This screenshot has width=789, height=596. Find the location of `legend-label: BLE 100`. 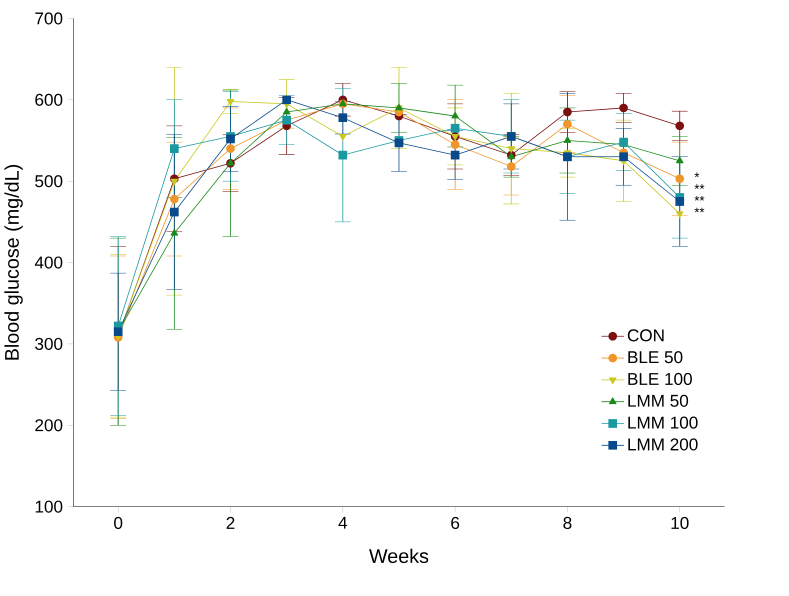

legend-label: BLE 100 is located at coordinates (660, 378).